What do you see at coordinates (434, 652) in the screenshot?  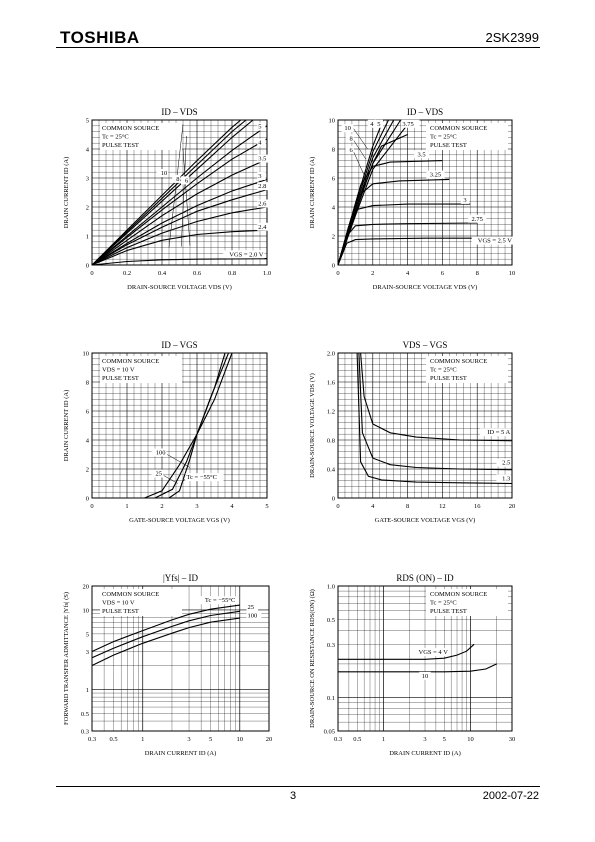 I see `series-label: VGS = 4 V` at bounding box center [434, 652].